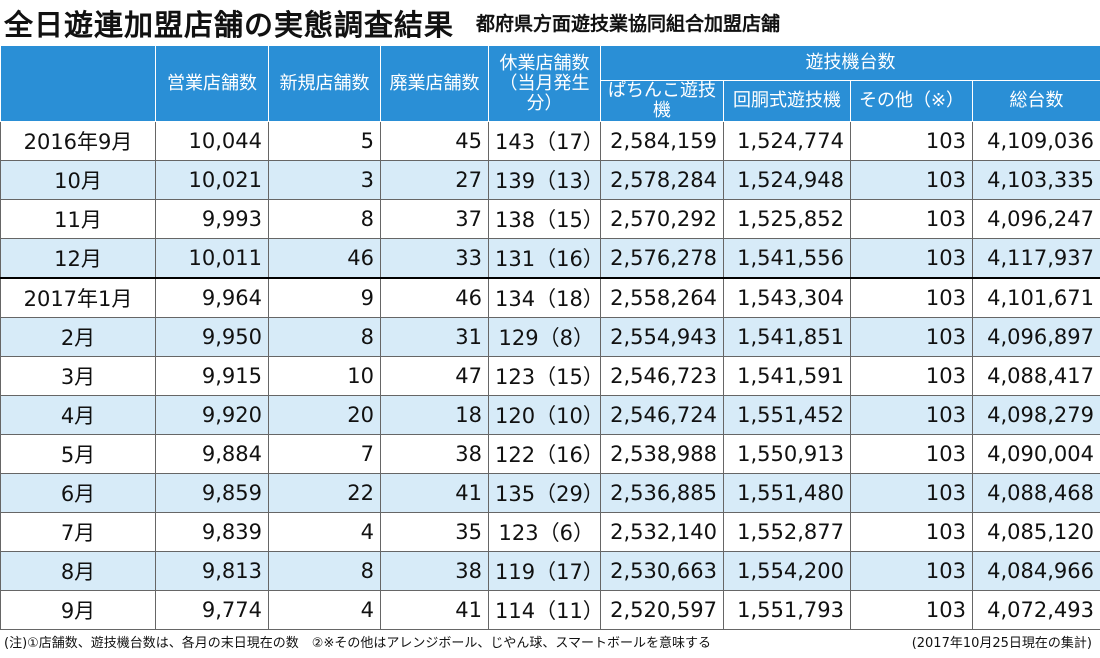 The width and height of the screenshot is (1100, 658). Describe the element at coordinates (787, 610) in the screenshot. I see `value-cell: 1,551,793` at that location.